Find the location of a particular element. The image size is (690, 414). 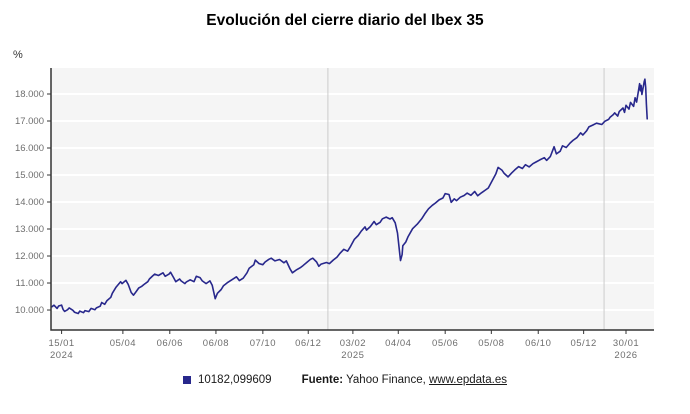

y-tick-label: 12.000 is located at coordinates (29, 256).